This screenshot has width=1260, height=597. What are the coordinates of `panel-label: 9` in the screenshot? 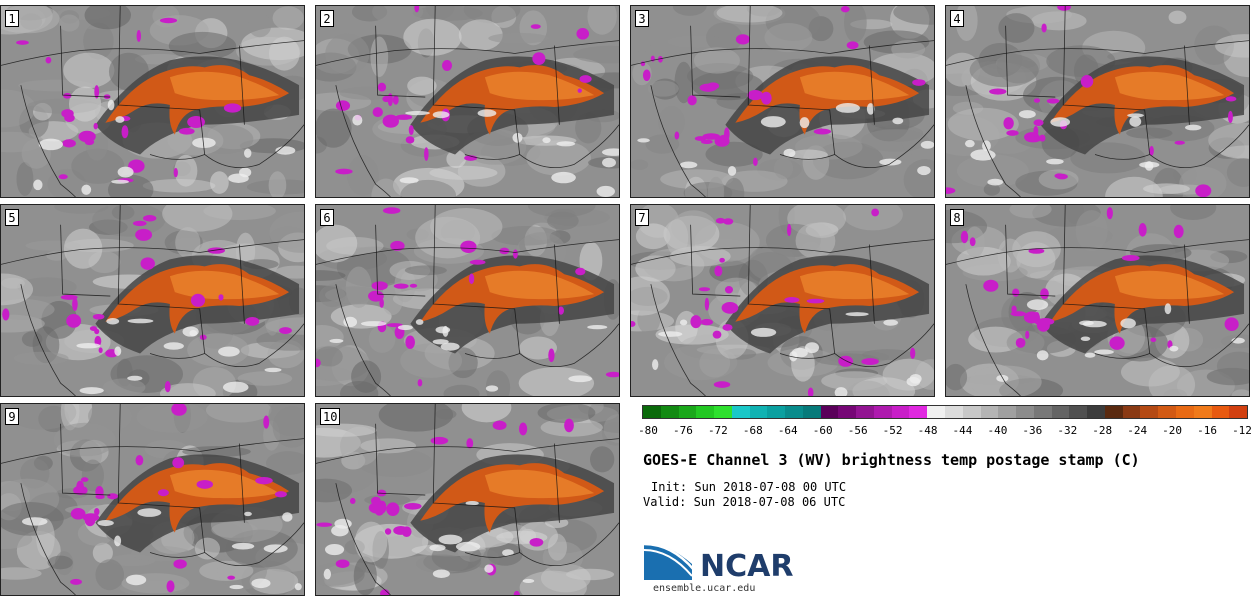 It's located at (12, 416).